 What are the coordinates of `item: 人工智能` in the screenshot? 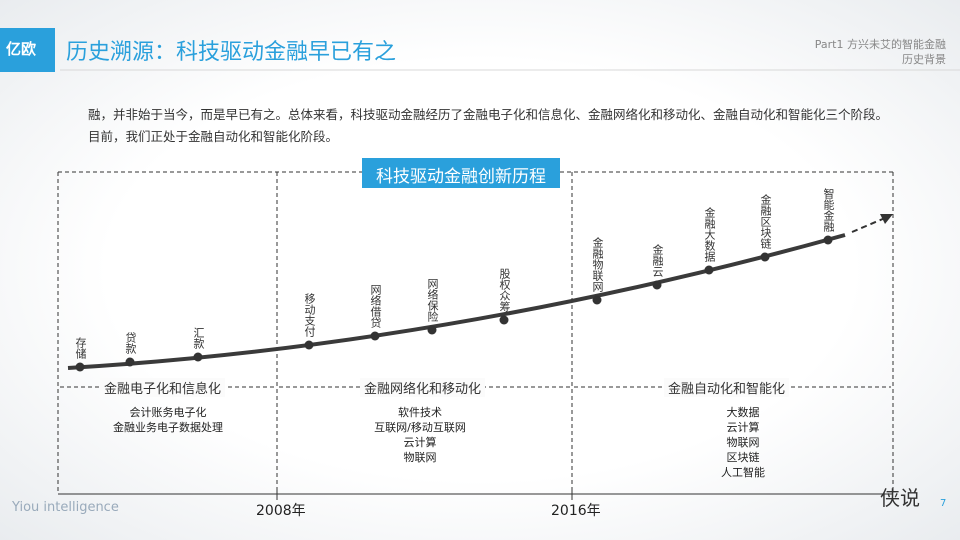 It's located at (743, 472).